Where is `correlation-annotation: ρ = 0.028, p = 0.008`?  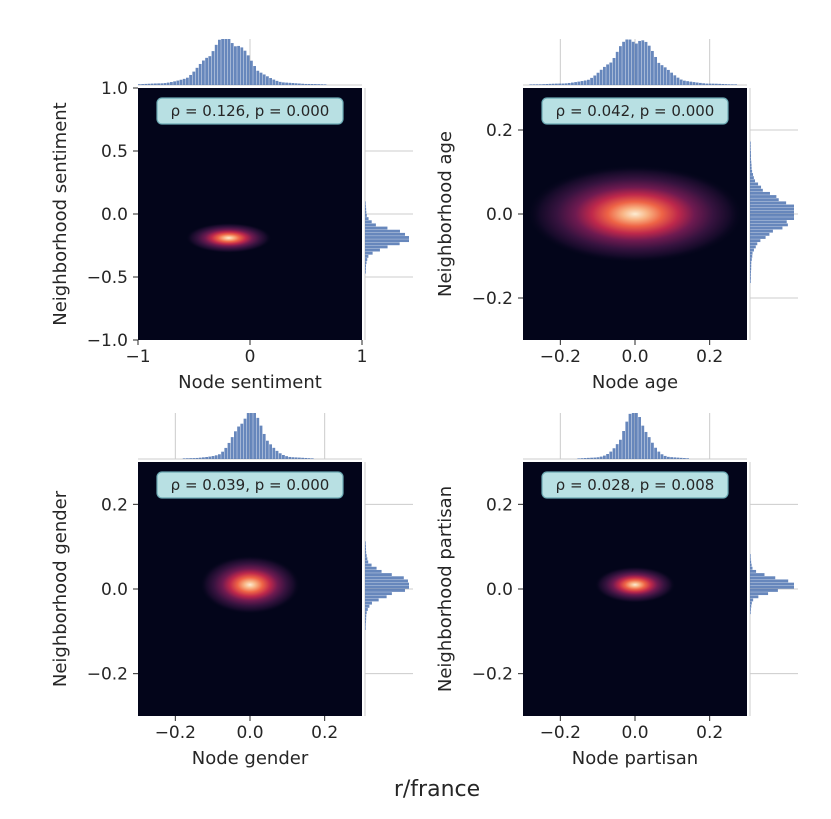
correlation-annotation: ρ = 0.028, p = 0.008 is located at coordinates (635, 485).